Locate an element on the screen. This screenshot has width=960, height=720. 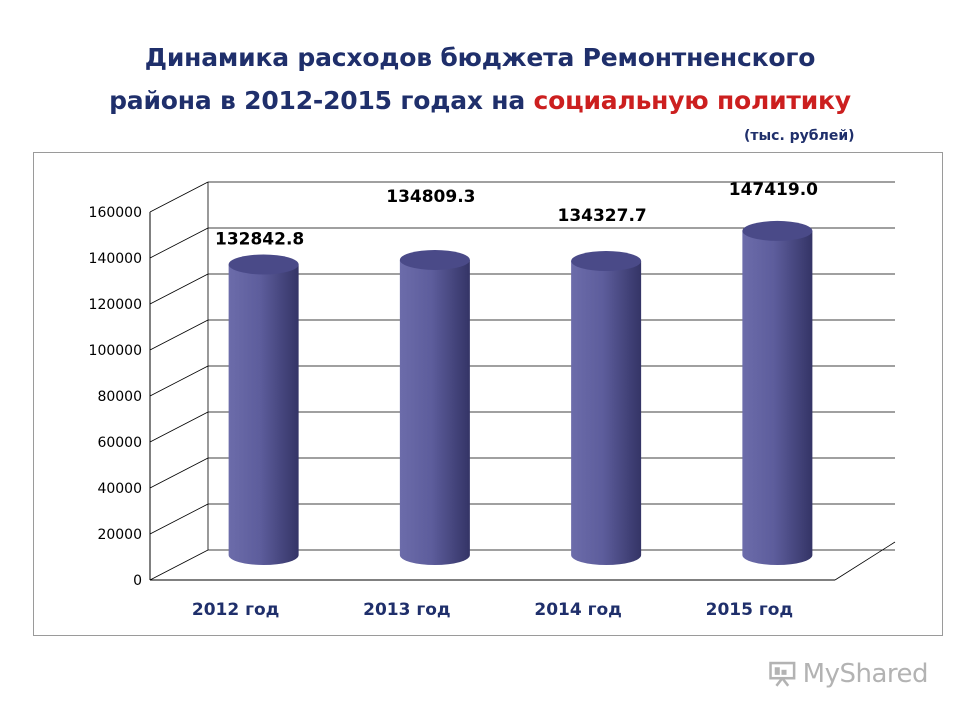
data-label: 134809.3 is located at coordinates (430, 197).